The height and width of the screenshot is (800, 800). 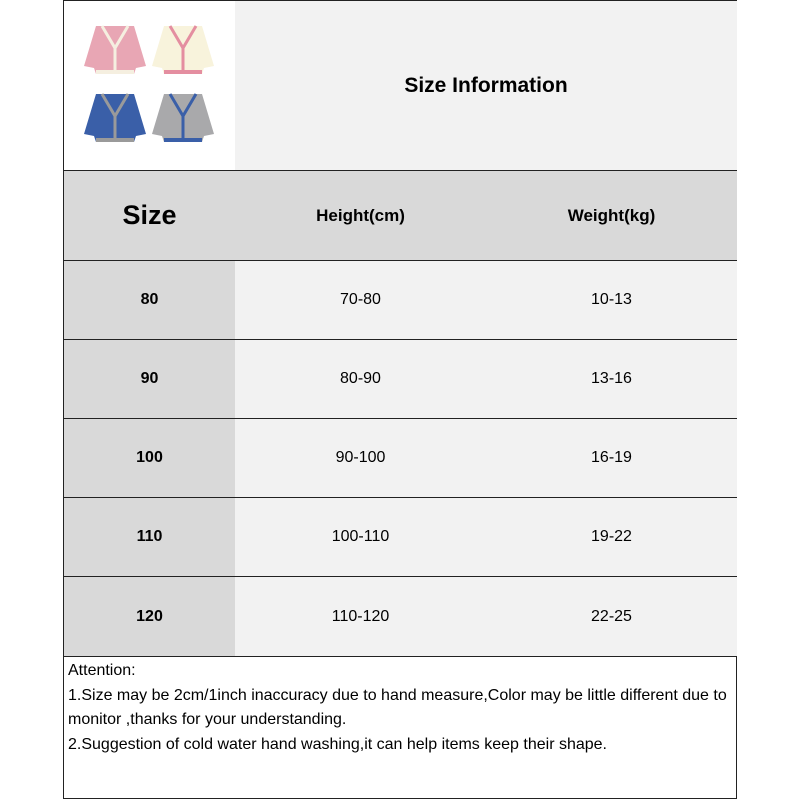 I want to click on cardigan-images, so click(x=149, y=83).